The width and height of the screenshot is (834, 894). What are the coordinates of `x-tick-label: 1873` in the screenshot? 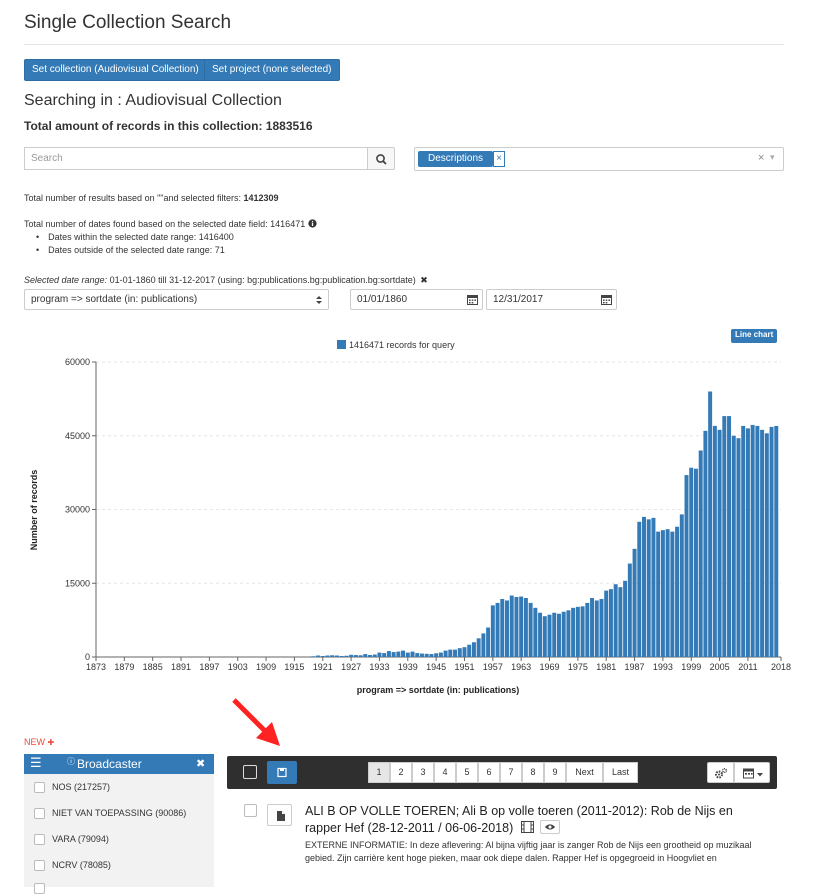 It's located at (96, 667).